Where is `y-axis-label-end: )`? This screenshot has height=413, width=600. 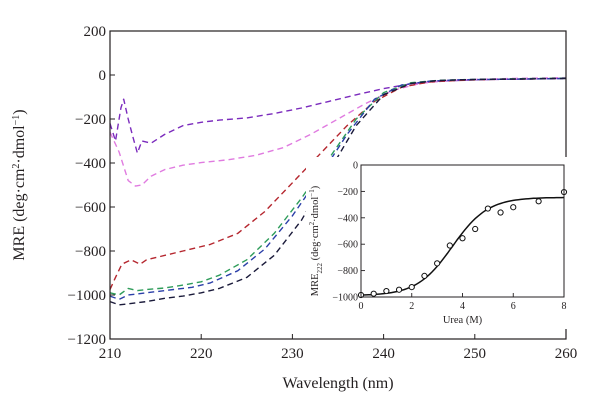
y-axis-label-end: ) is located at coordinates (19, 111).